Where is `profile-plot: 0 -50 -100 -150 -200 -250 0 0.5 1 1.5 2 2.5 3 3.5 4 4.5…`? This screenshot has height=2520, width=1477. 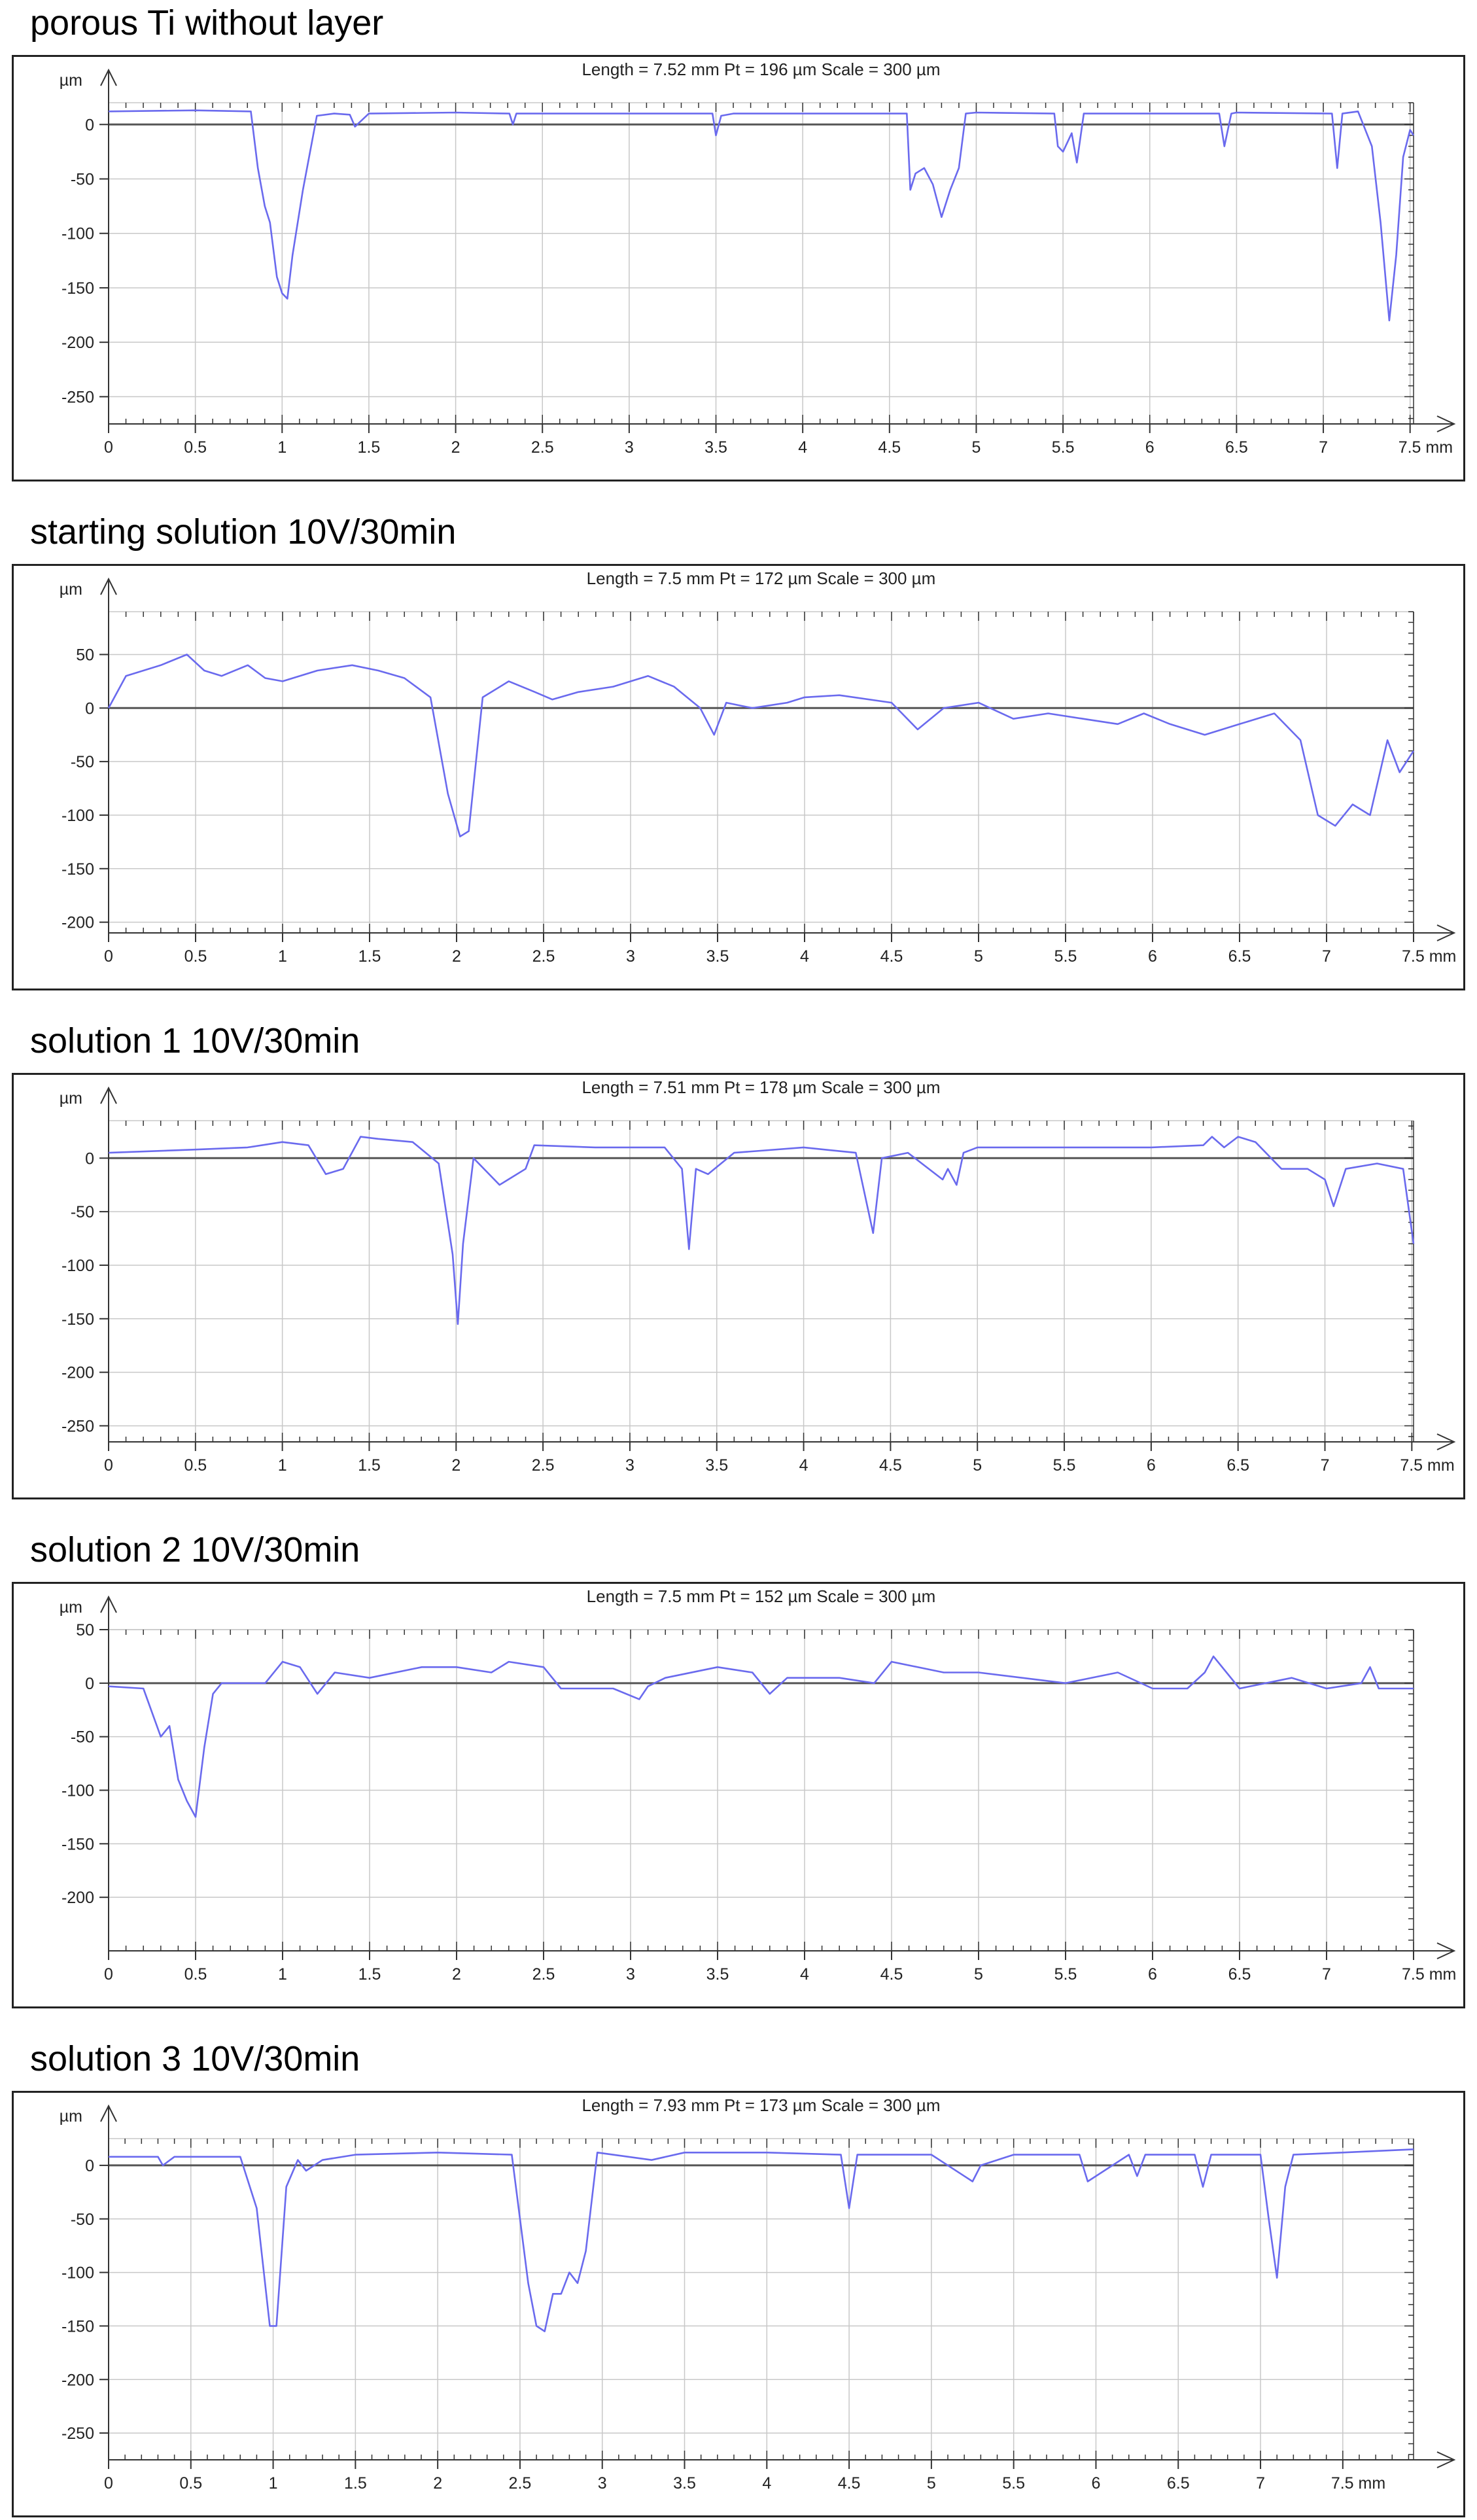 profile-plot: 0 -50 -100 -150 -200 -250 0 0.5 1 1.5 2 2.5 3 3.5 4 4.5… is located at coordinates (758, 258).